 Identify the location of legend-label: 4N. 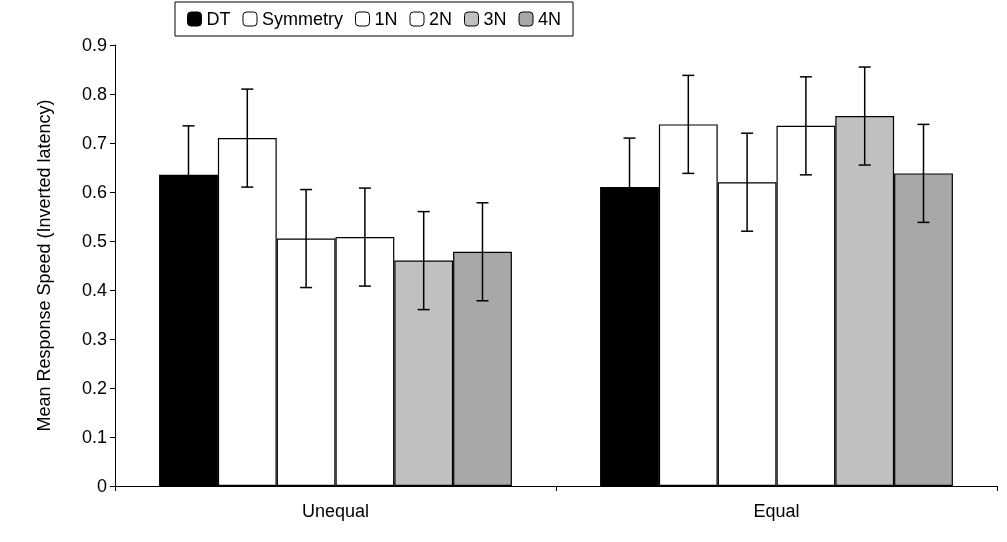
(550, 19).